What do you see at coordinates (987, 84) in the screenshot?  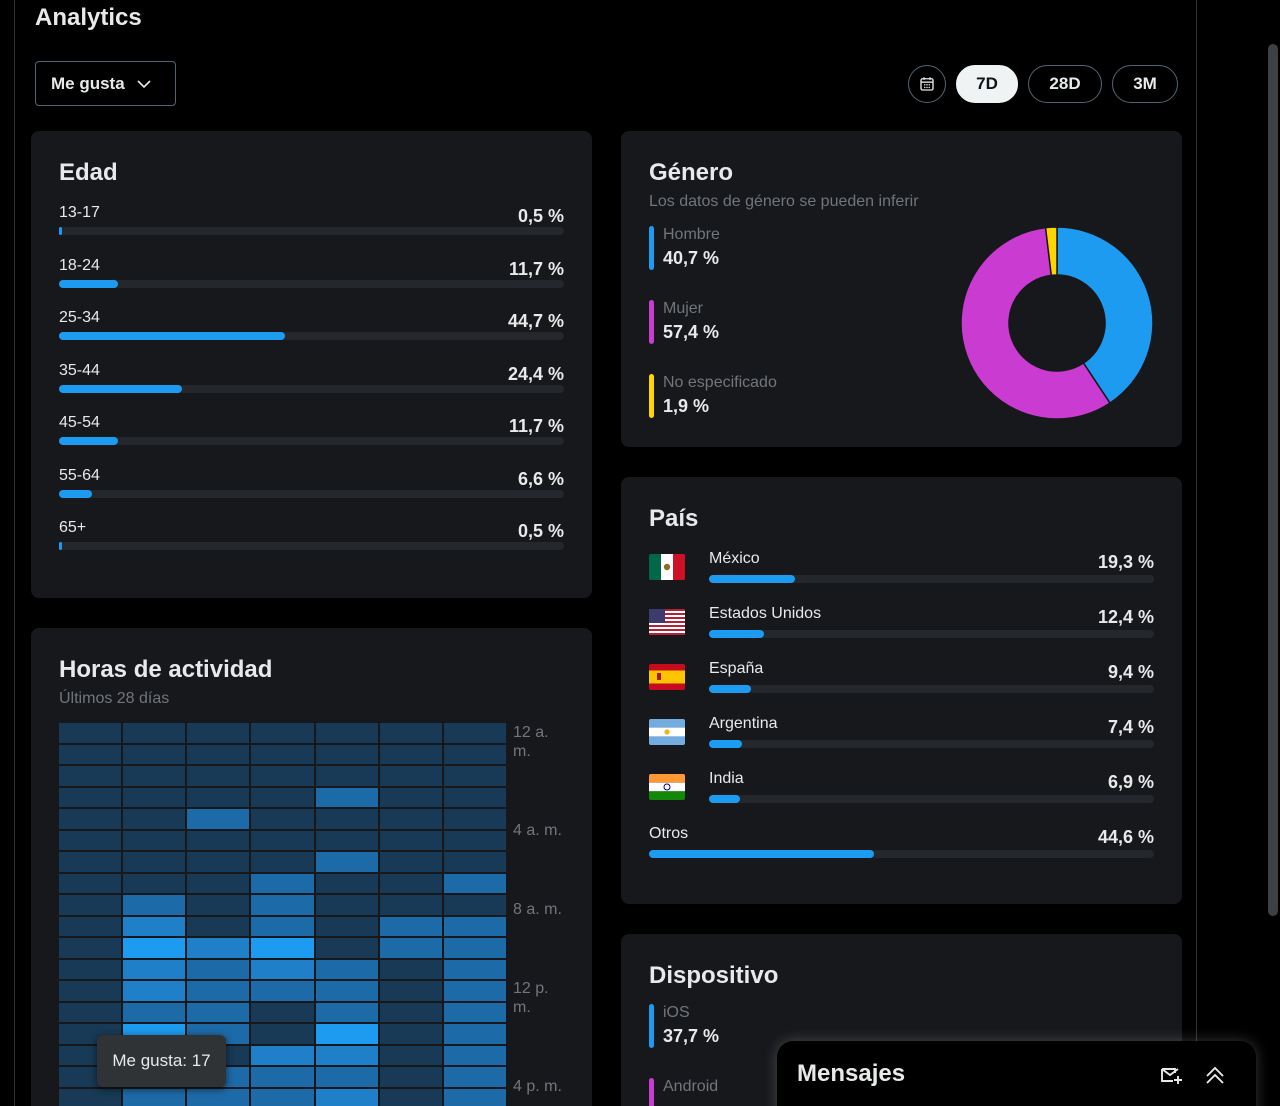 I see `range-7d-button: 7D` at bounding box center [987, 84].